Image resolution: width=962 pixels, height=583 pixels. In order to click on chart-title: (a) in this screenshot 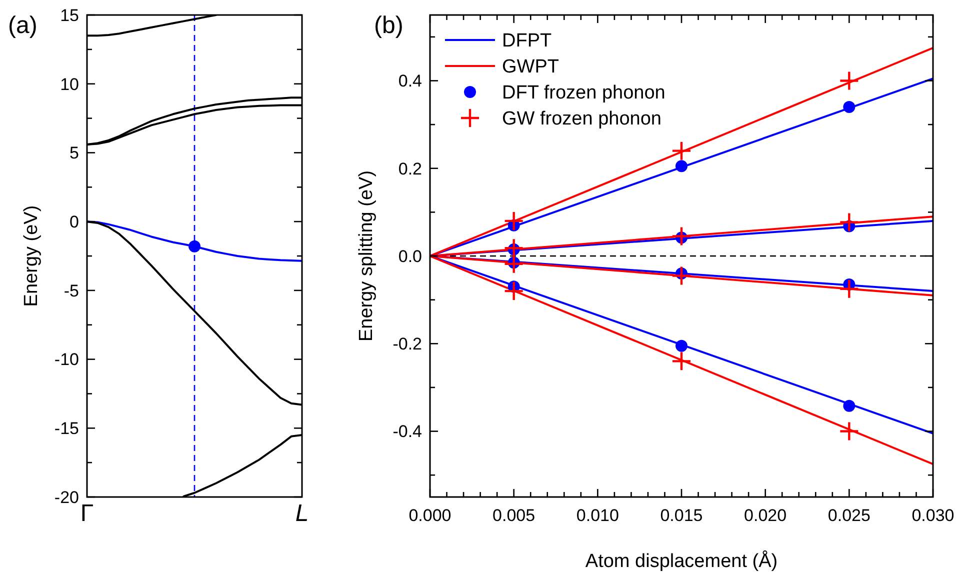, I will do `click(23, 25)`.